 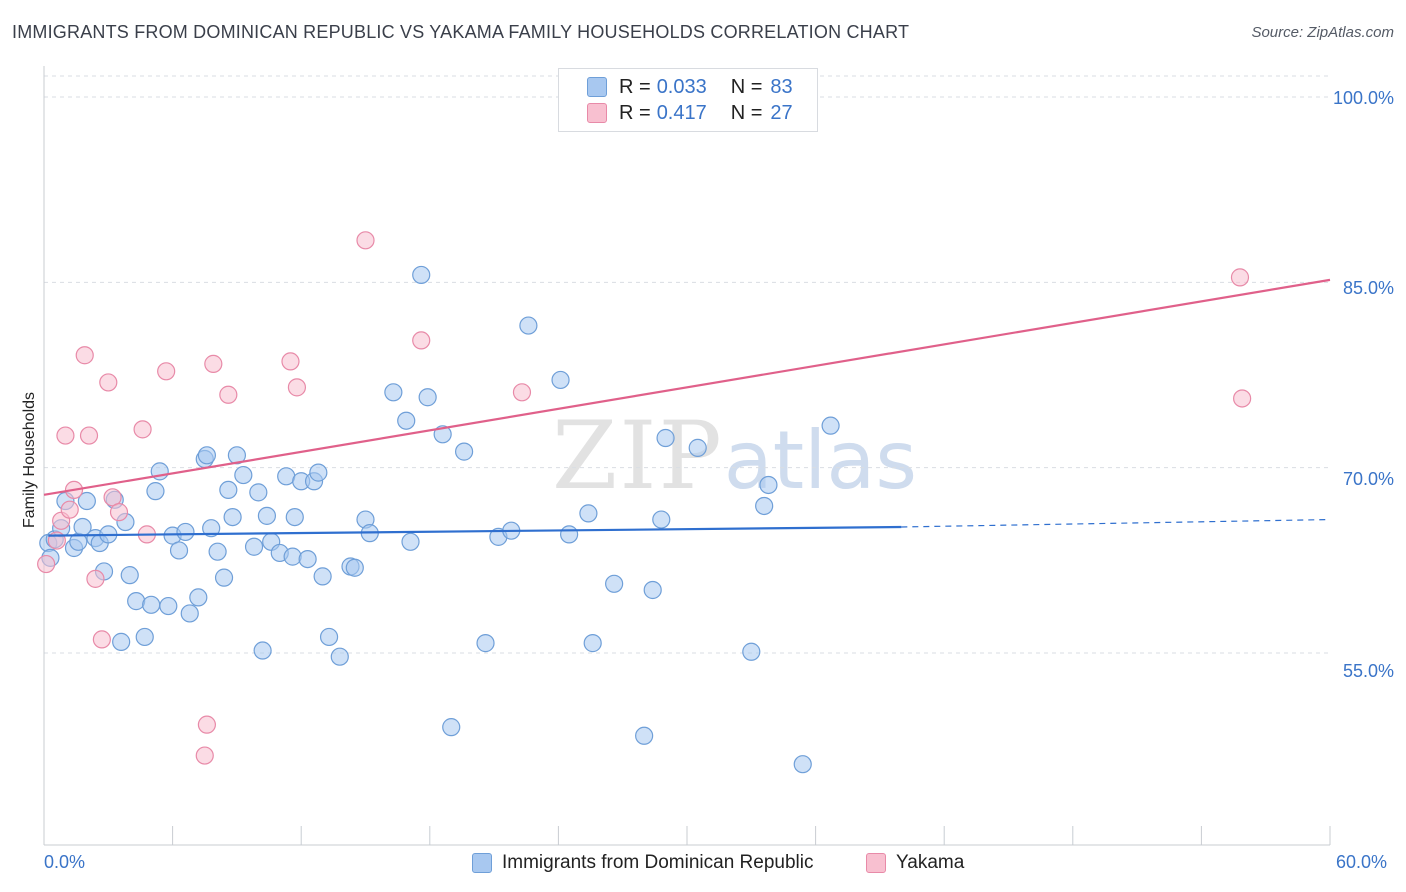 I want to click on legend-label-yakama: Yakama, so click(x=930, y=862).